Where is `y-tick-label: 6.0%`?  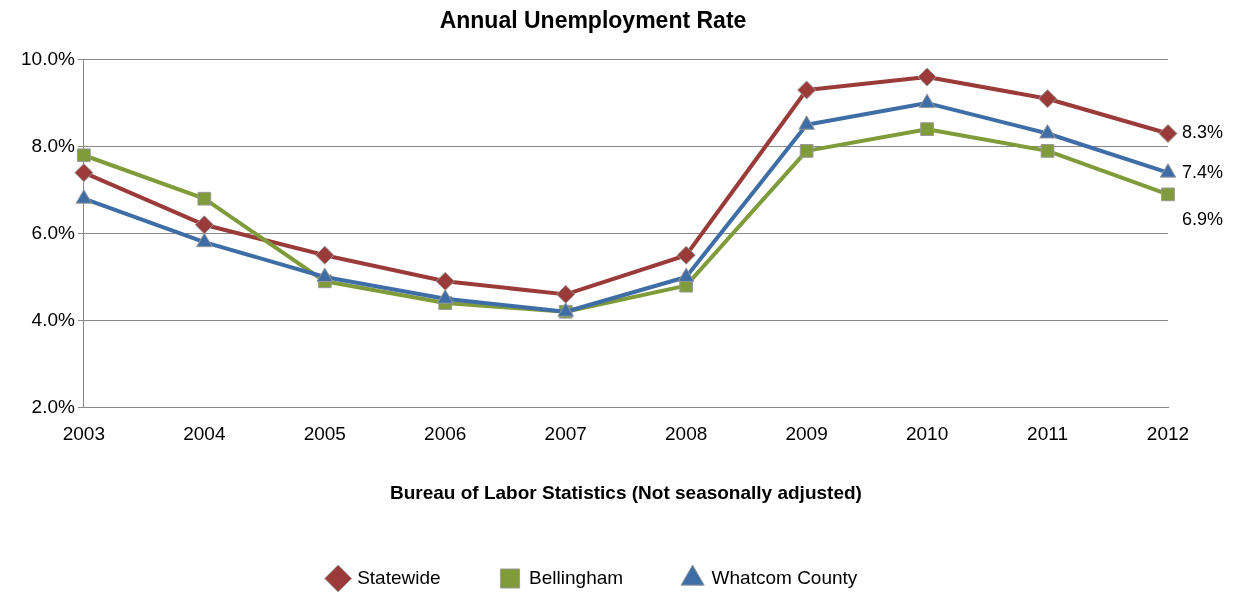
y-tick-label: 6.0% is located at coordinates (53, 232).